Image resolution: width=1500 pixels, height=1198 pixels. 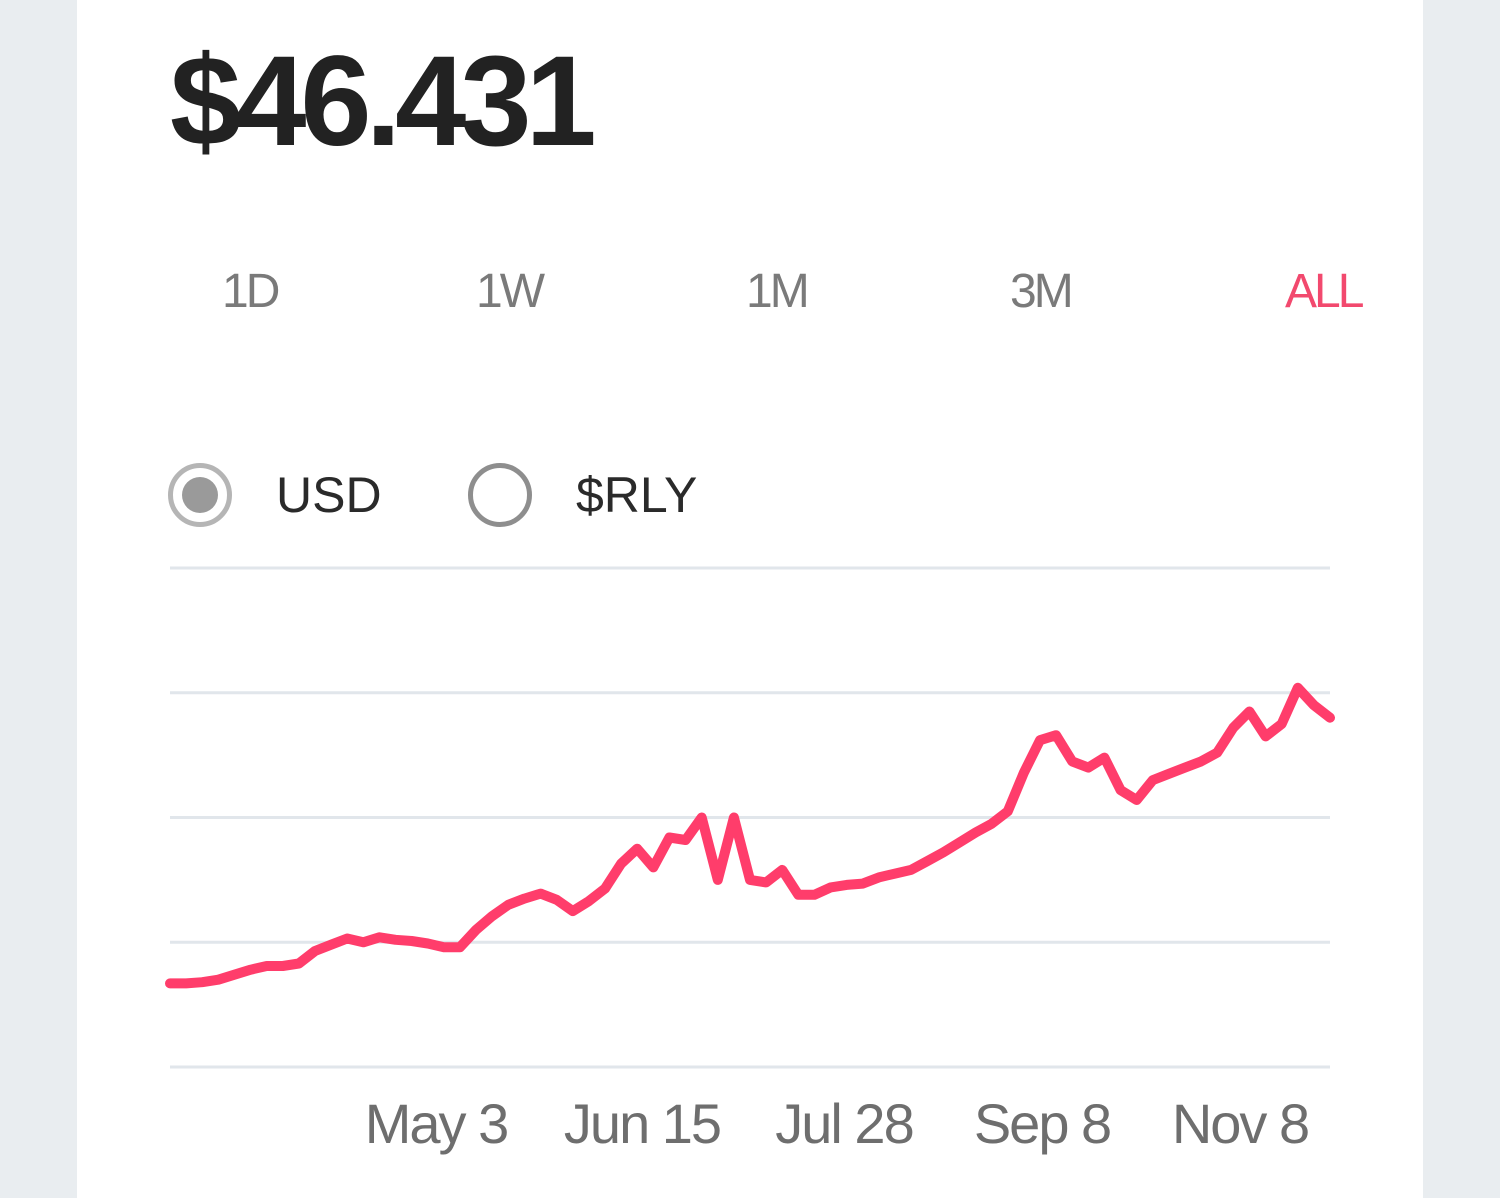 What do you see at coordinates (251, 291) in the screenshot?
I see `range-tab-1d: 1D` at bounding box center [251, 291].